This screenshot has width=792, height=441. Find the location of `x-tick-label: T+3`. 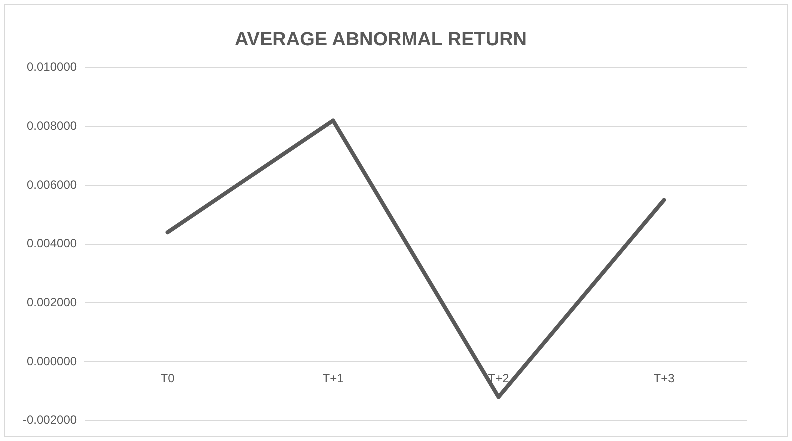

x-tick-label: T+3 is located at coordinates (665, 378).